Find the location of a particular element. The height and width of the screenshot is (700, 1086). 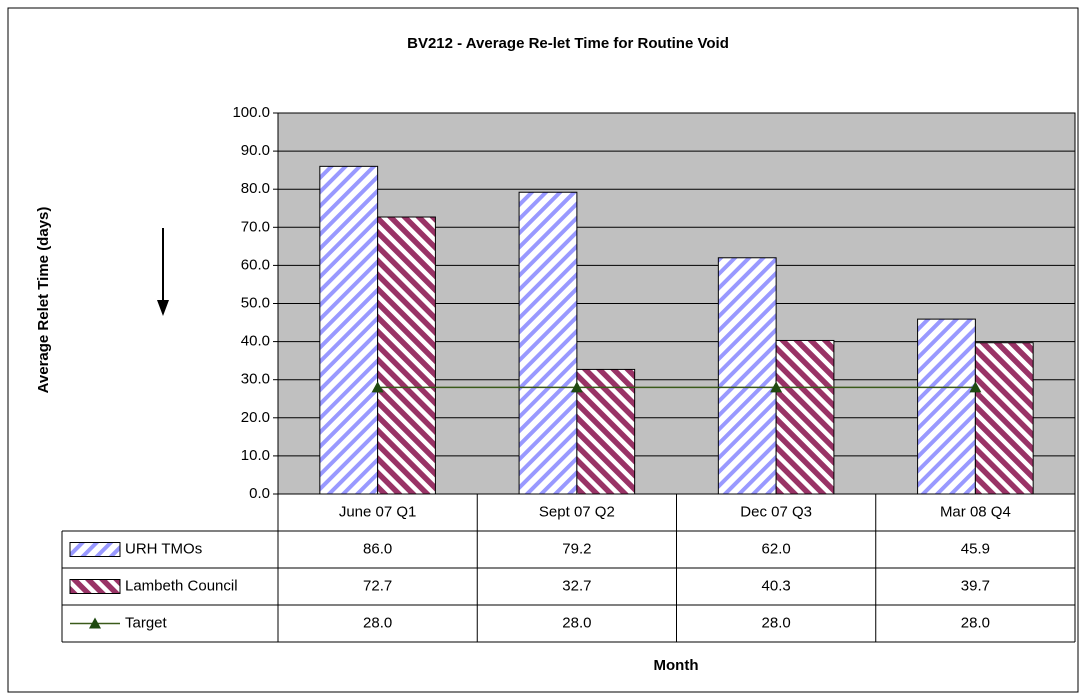

x-axis-label: Month is located at coordinates (676, 665).